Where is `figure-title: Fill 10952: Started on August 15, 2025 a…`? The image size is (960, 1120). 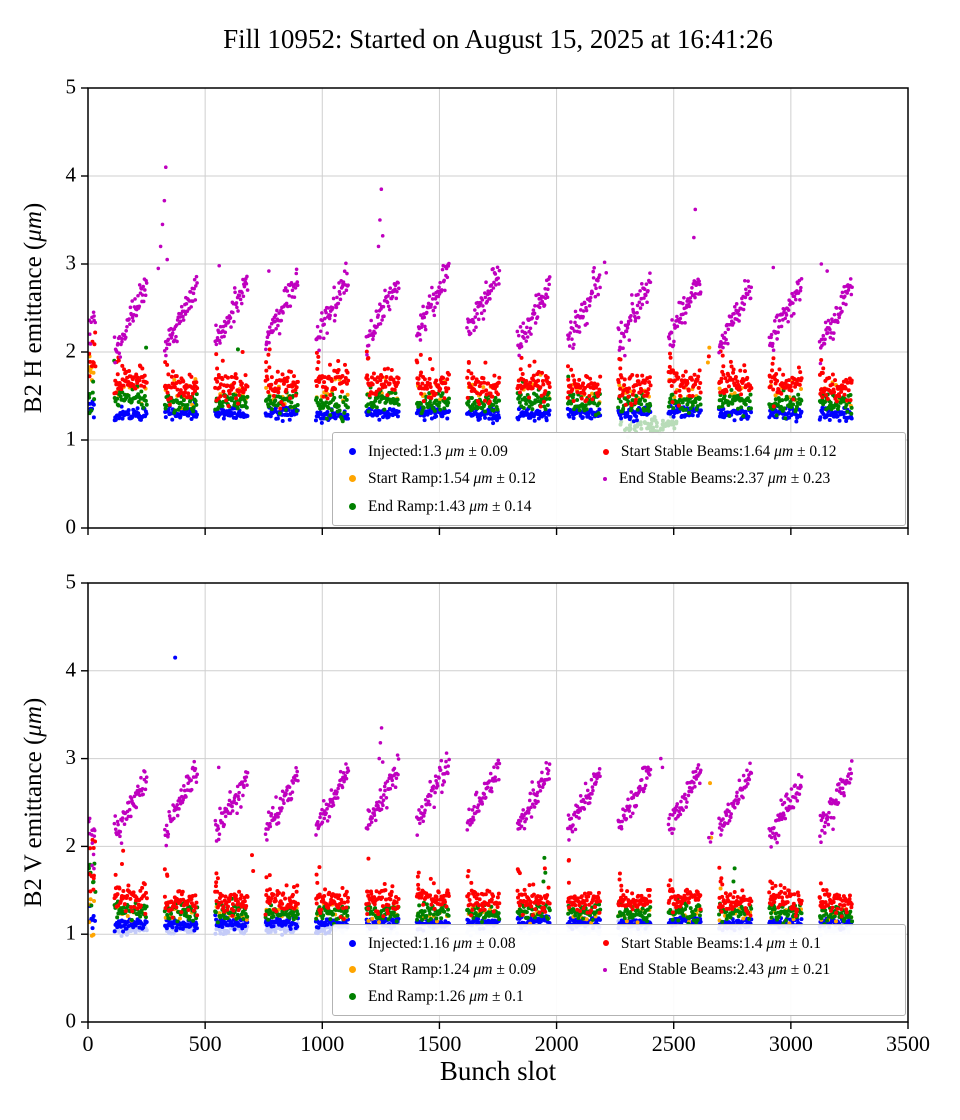
figure-title: Fill 10952: Started on August 15, 2025 a… is located at coordinates (498, 39).